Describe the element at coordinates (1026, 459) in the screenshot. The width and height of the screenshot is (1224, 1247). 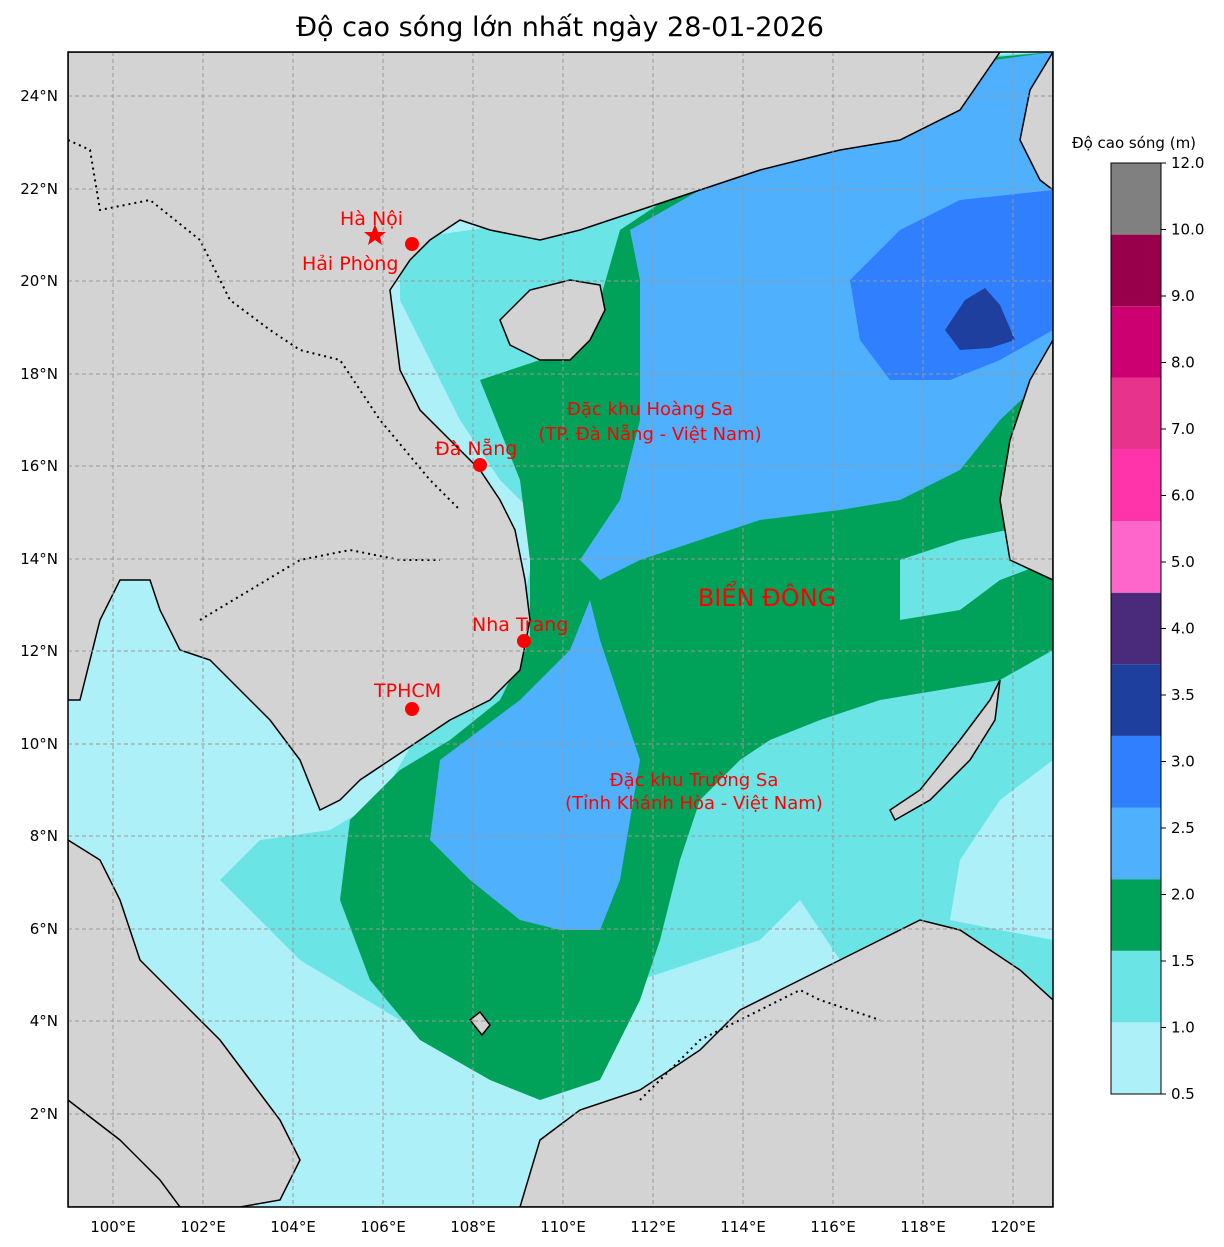
I see `land-luzon` at that location.